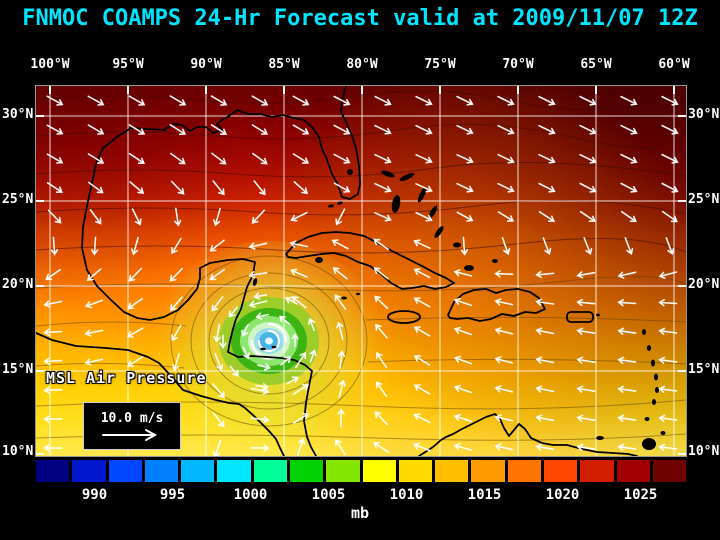 This screenshot has height=540, width=720. What do you see at coordinates (518, 64) in the screenshot?
I see `lon-tick-label: 70°W` at bounding box center [518, 64].